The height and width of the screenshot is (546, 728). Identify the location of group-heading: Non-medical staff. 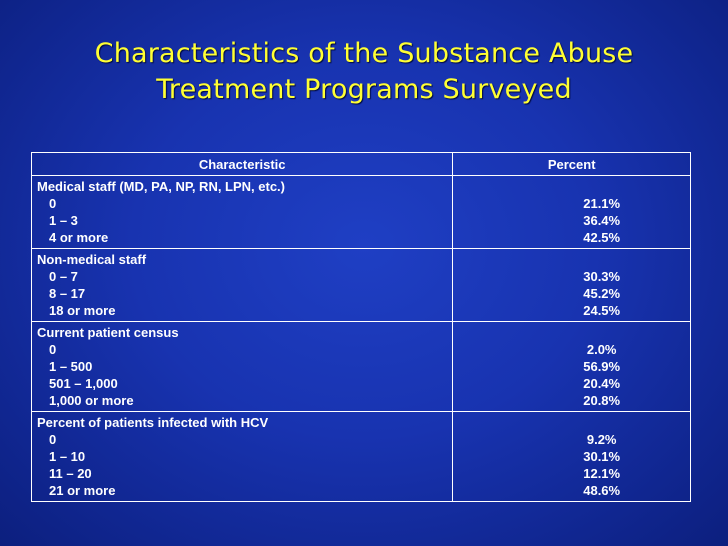
(92, 259).